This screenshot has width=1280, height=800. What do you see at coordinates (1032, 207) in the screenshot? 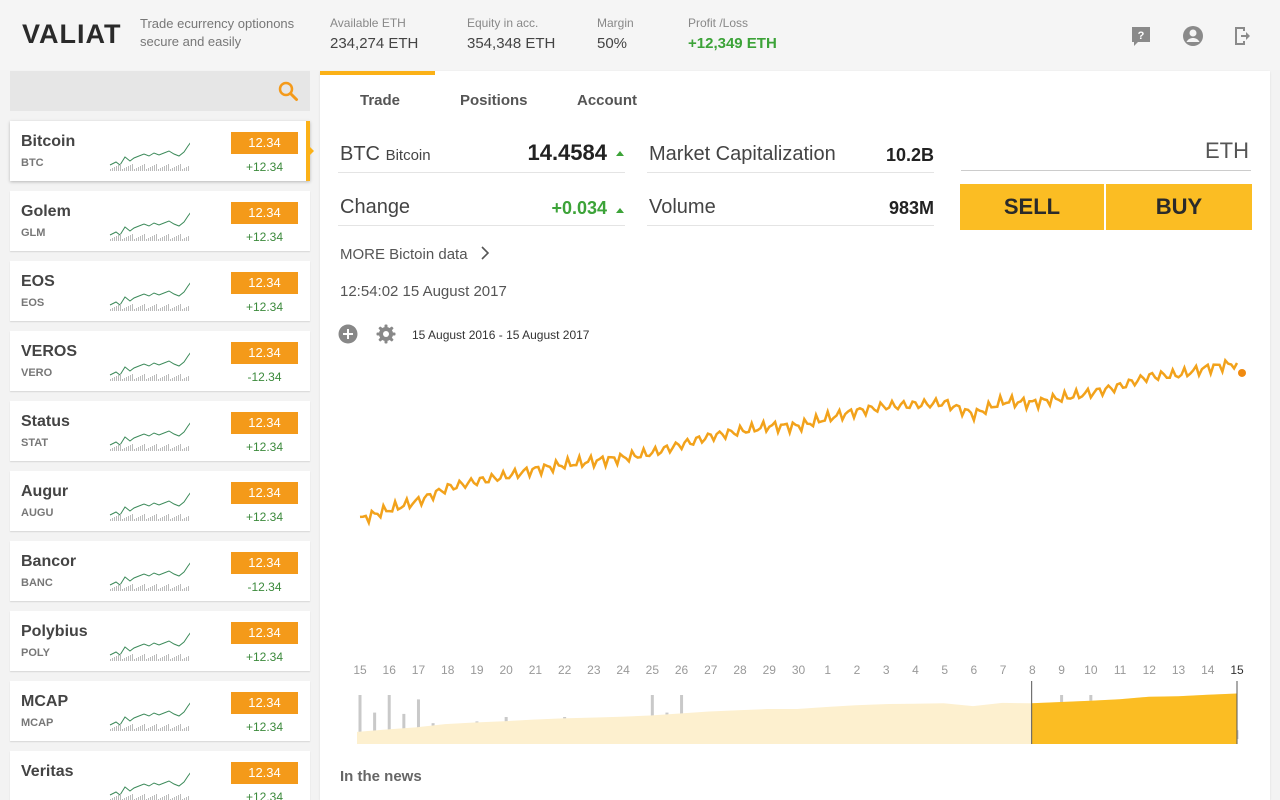
I see `sell-button: SELL` at bounding box center [1032, 207].